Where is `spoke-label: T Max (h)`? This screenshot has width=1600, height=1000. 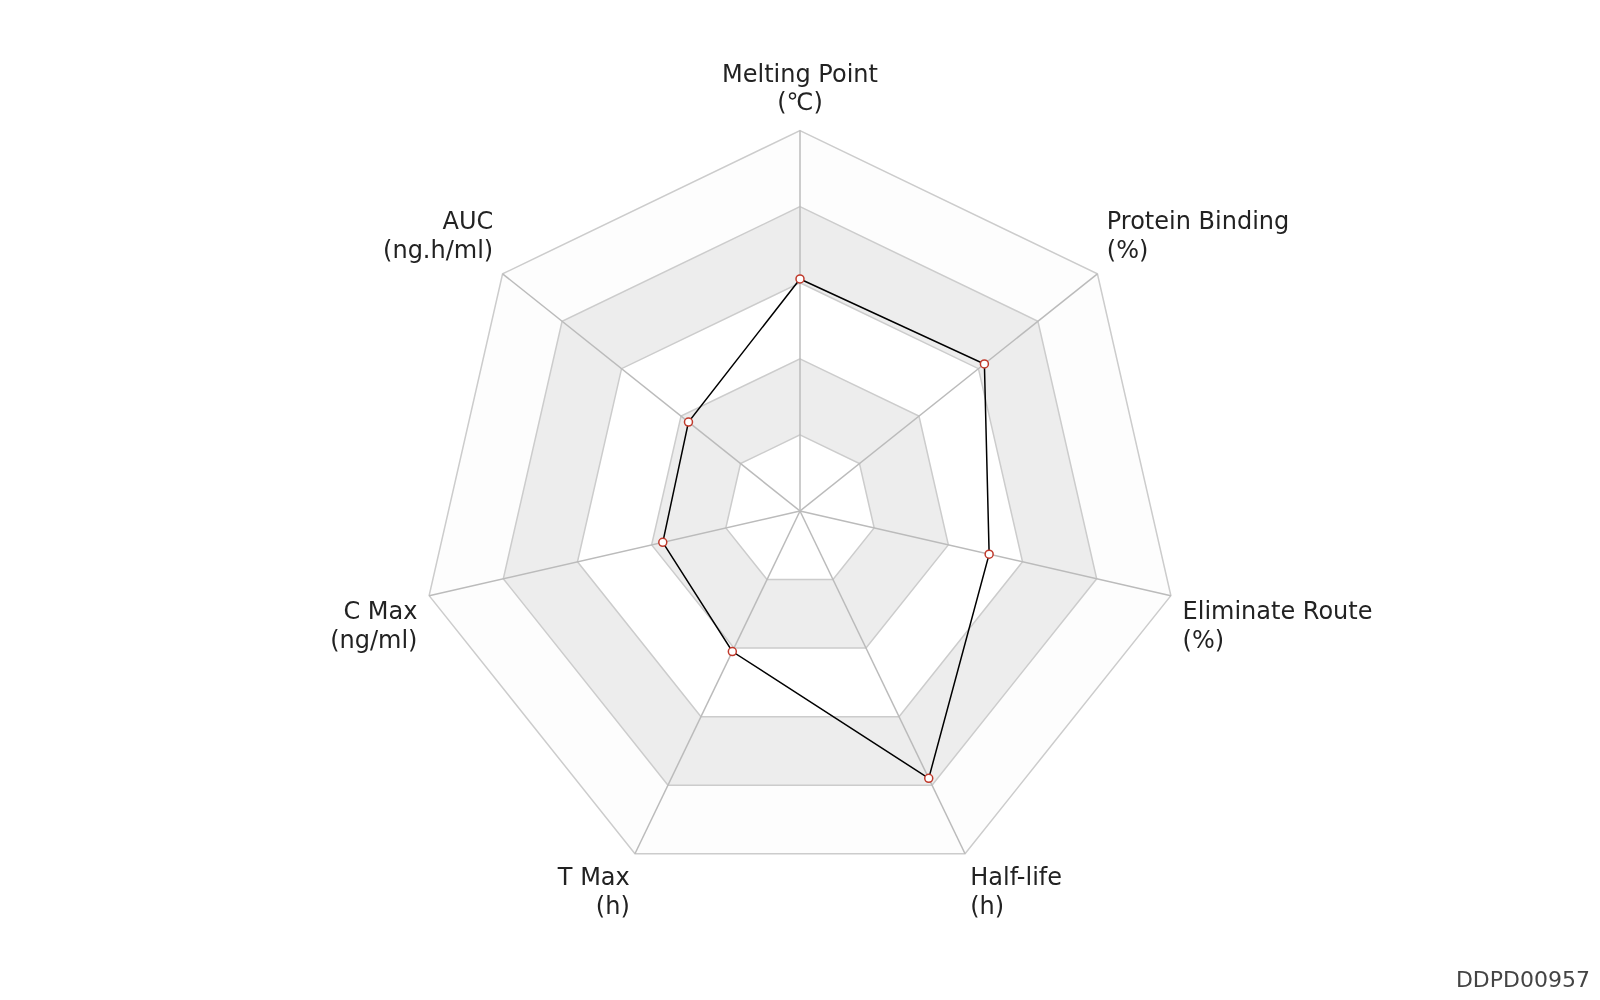 spoke-label: T Max (h) is located at coordinates (593, 891).